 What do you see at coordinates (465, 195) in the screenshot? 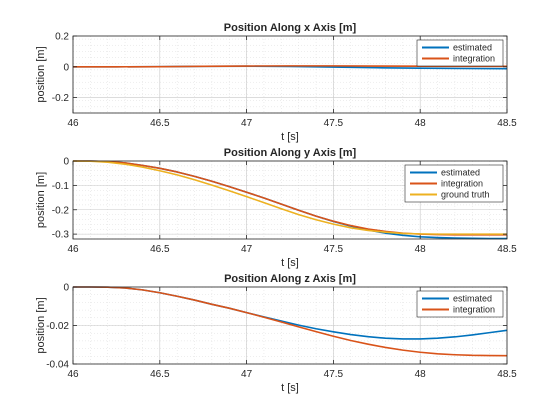
I see `legend-label: ground truth` at bounding box center [465, 195].